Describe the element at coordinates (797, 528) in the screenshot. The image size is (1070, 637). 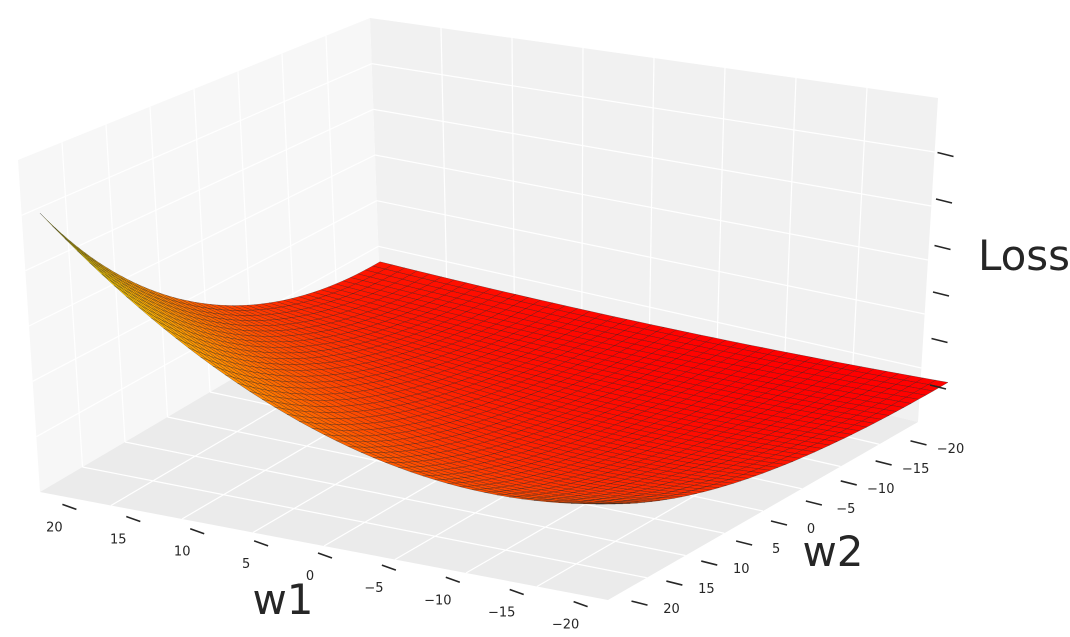
I see `w2-axis-ticks: −20 −15 −10 −5 0 5 10 15 20` at that location.